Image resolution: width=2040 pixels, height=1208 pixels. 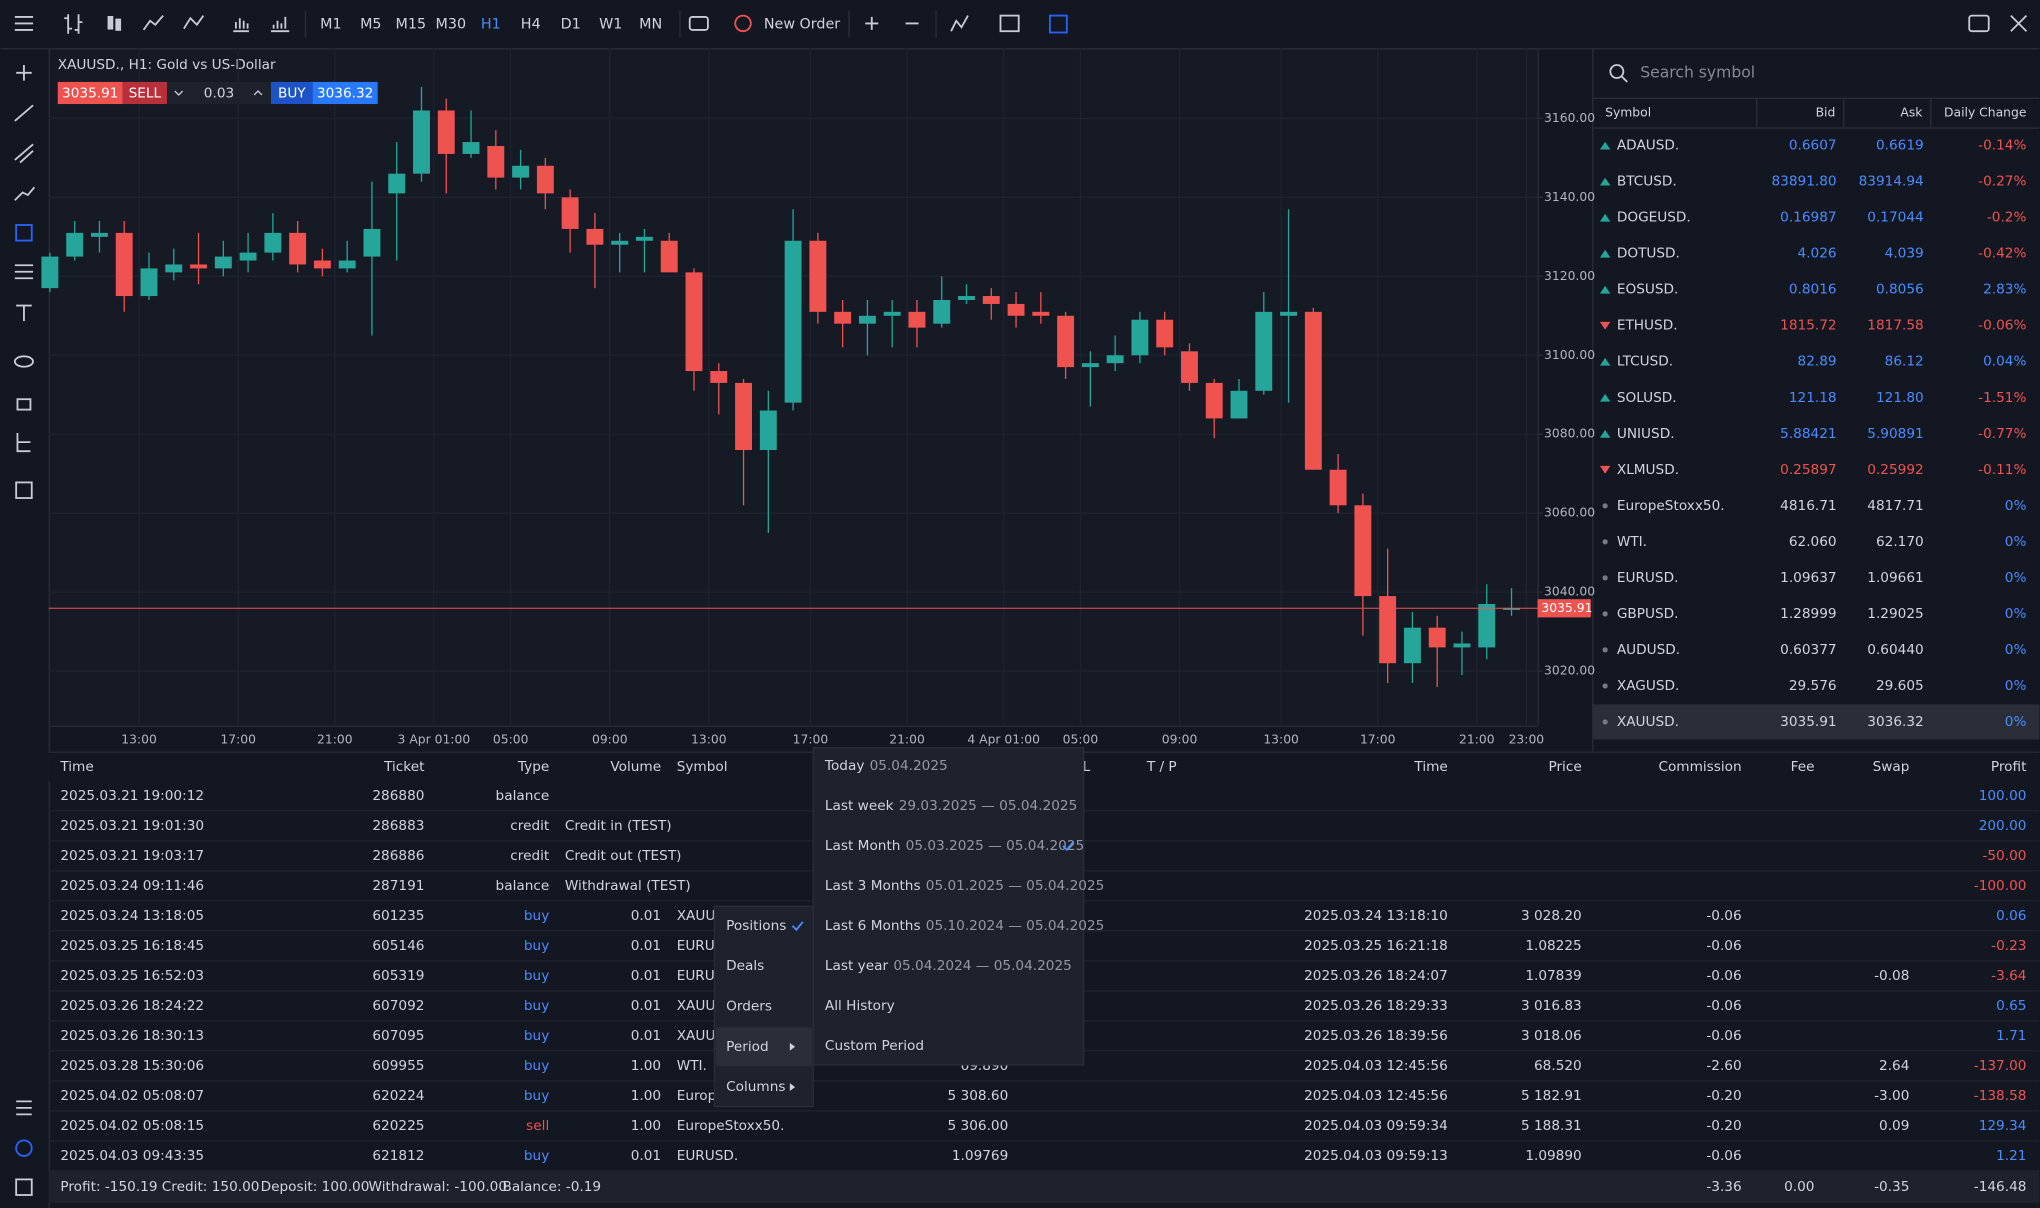 What do you see at coordinates (1900, 146) in the screenshot?
I see `ask: 0.6619` at bounding box center [1900, 146].